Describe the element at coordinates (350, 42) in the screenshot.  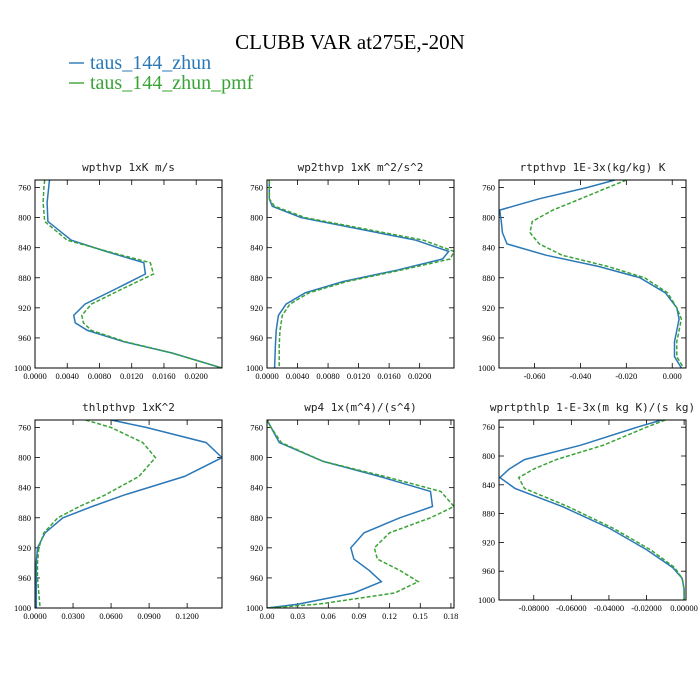
I see `figure-title: CLUBB VAR at275E,-20N` at that location.